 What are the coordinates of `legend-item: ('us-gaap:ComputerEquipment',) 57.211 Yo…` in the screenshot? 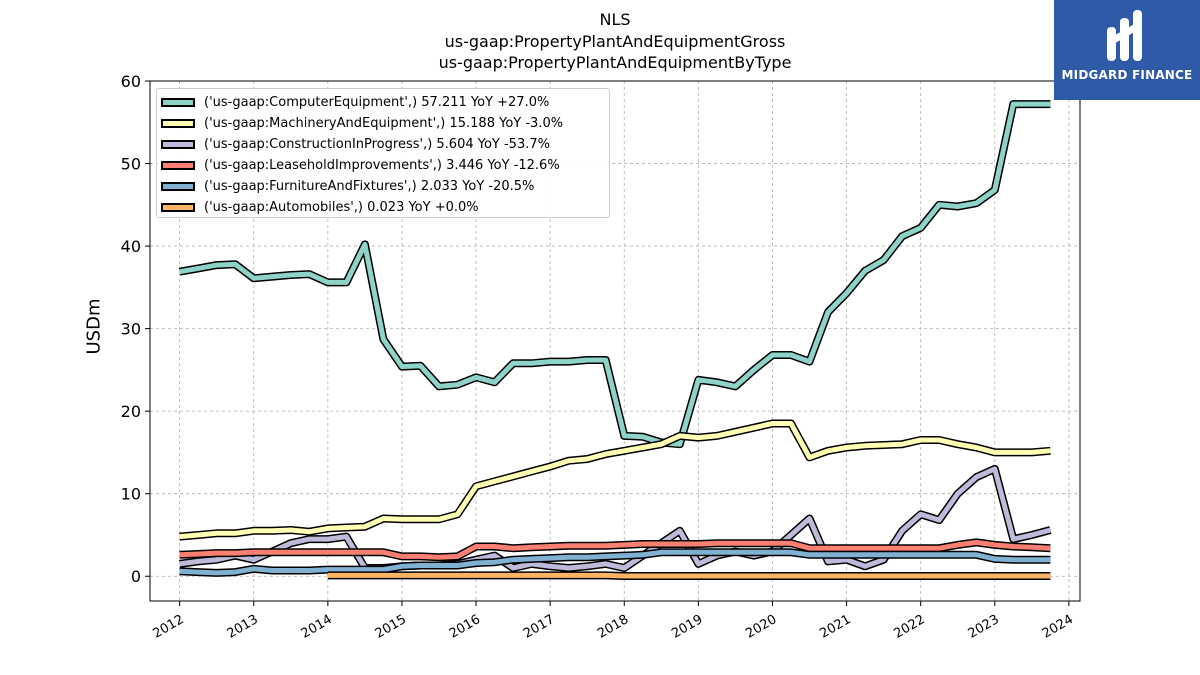 It's located at (383, 102).